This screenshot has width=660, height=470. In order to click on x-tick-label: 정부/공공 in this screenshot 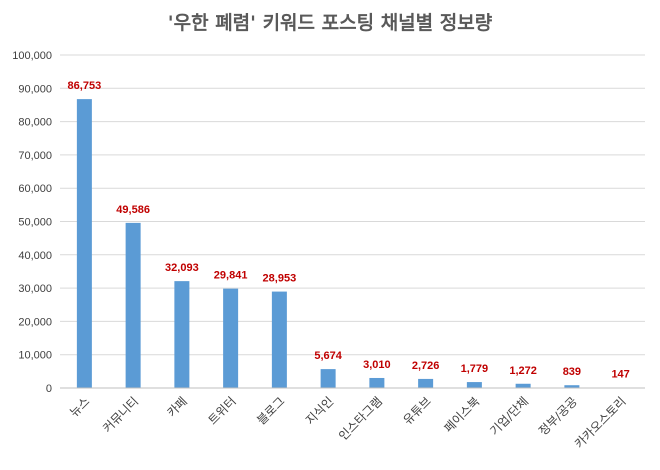, I will do `click(558, 416)`.